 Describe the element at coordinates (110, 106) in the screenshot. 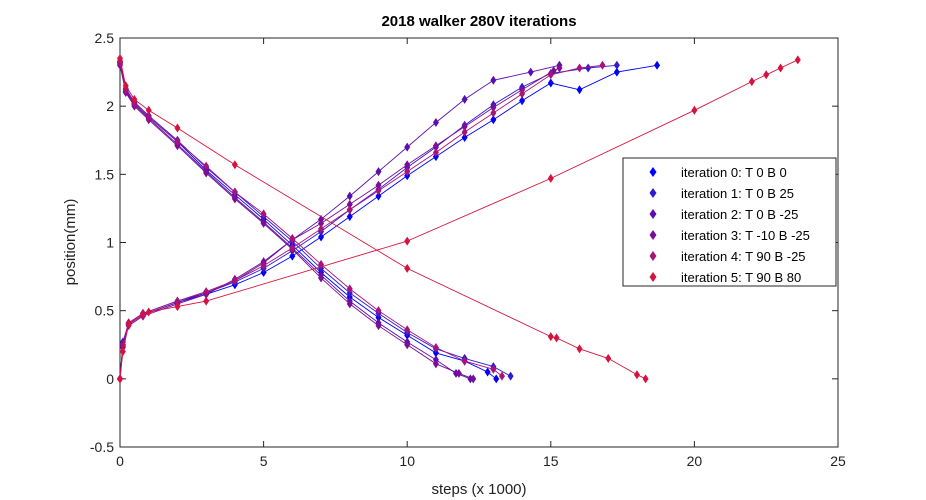

I see `y-tick-label: 2` at that location.